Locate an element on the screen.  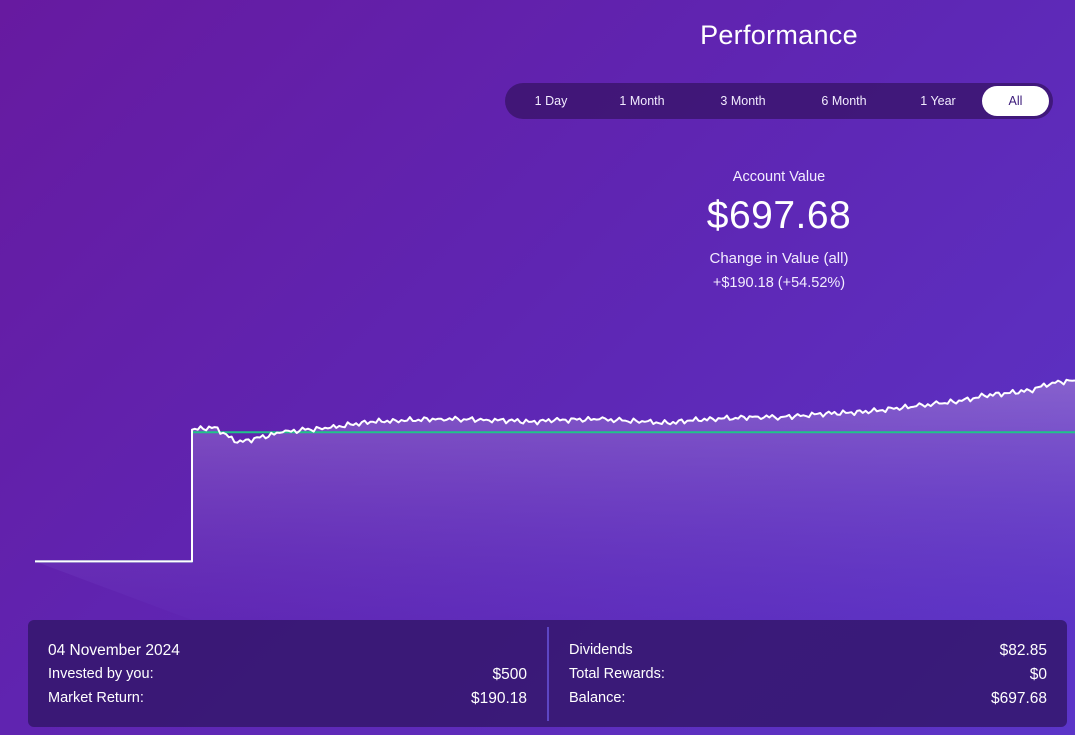
tab-1-year: 1 Year is located at coordinates (938, 101).